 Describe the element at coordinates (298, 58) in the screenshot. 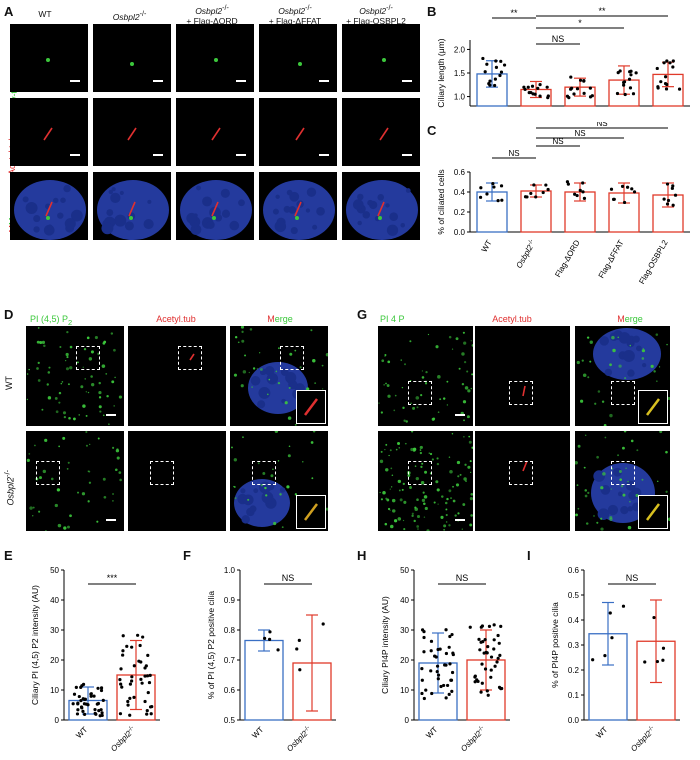

I see `gamma-tubulin-image` at that location.